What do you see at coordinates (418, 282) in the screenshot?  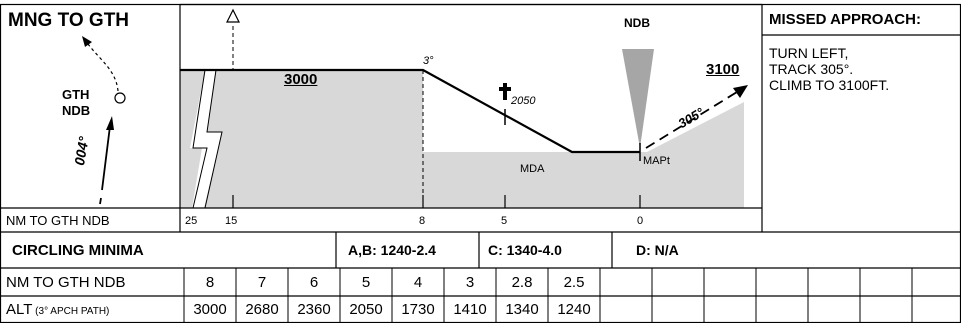 I see `table-distance-cell: 4` at bounding box center [418, 282].